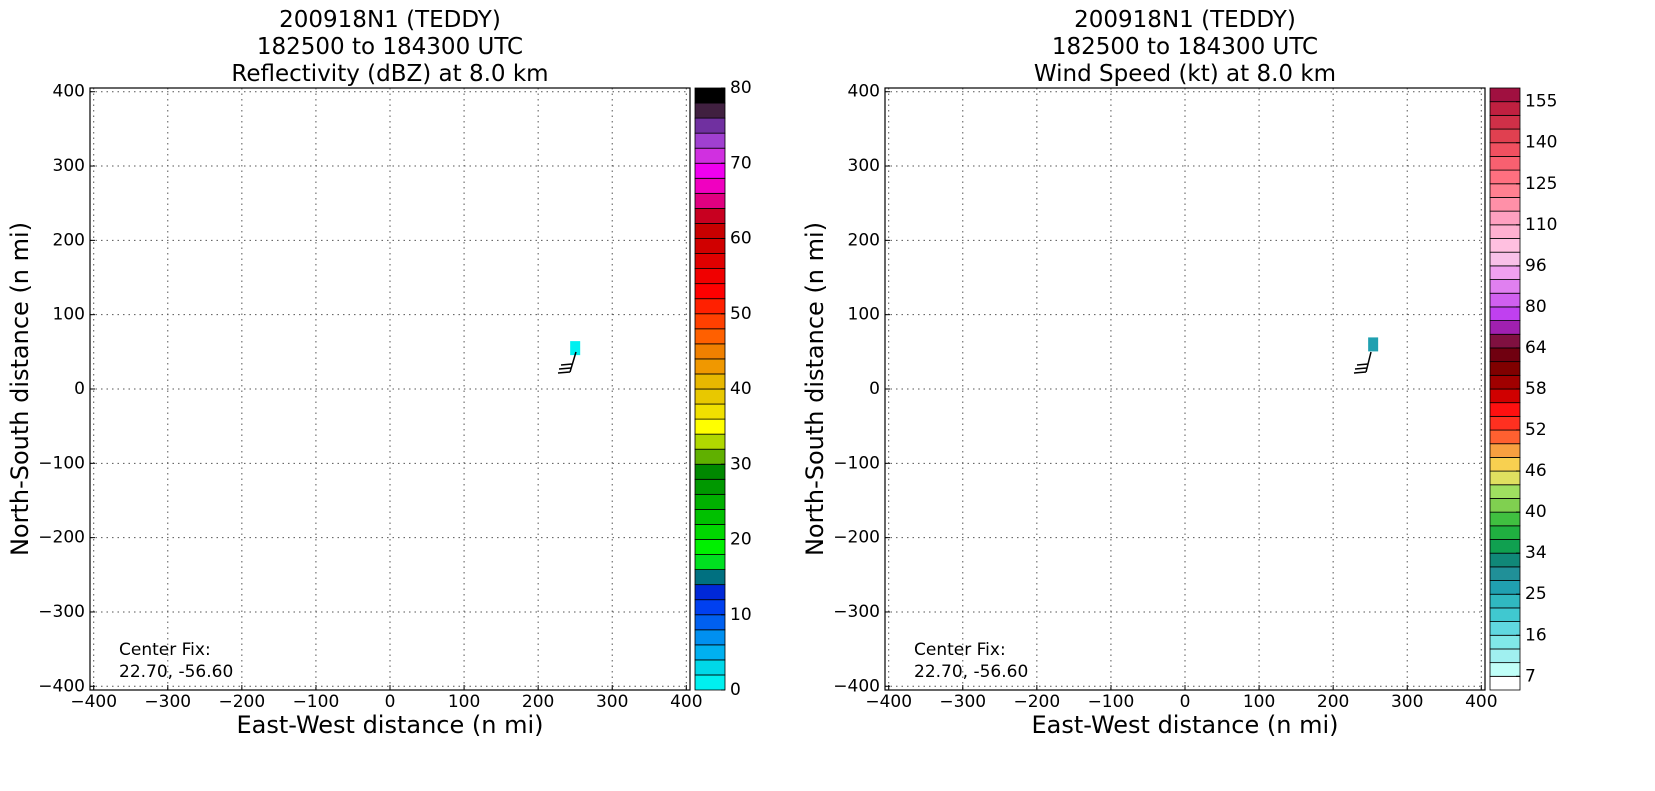  Describe the element at coordinates (1536, 553) in the screenshot. I see `colorbar-tick-label: 34` at that location.